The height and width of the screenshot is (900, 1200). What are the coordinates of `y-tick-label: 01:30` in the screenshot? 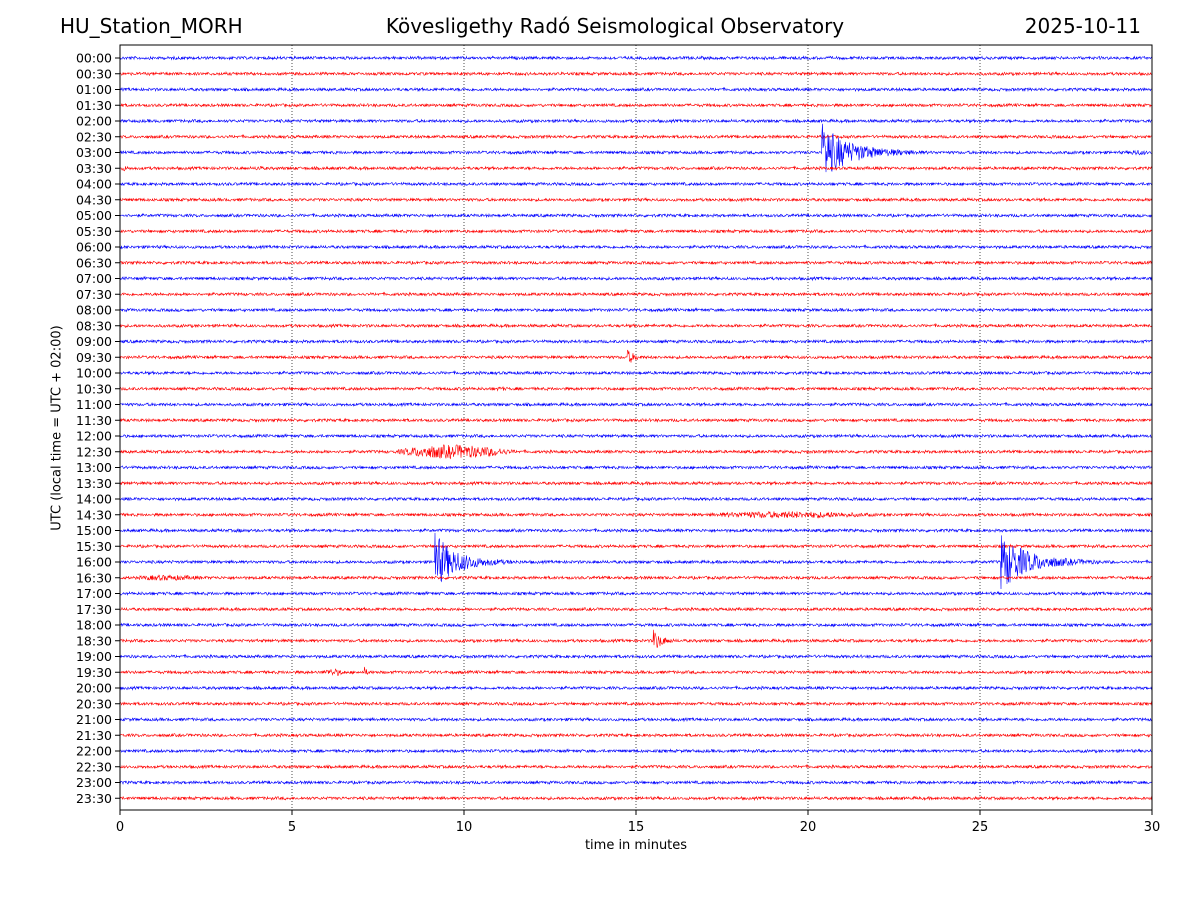 It's located at (94, 105).